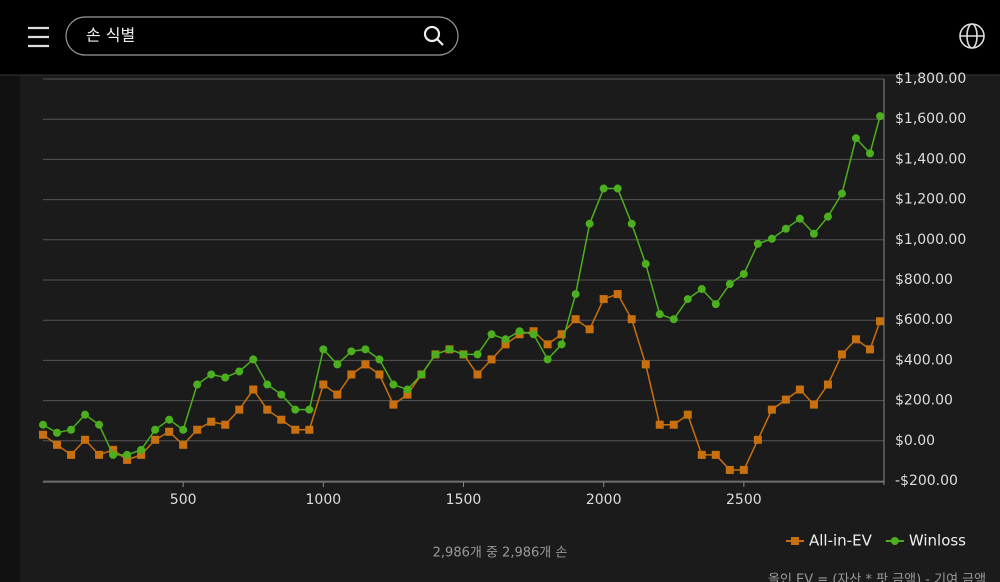 This screenshot has height=582, width=1000. Describe the element at coordinates (926, 481) in the screenshot. I see `y-tick-label: -$200.00` at that location.